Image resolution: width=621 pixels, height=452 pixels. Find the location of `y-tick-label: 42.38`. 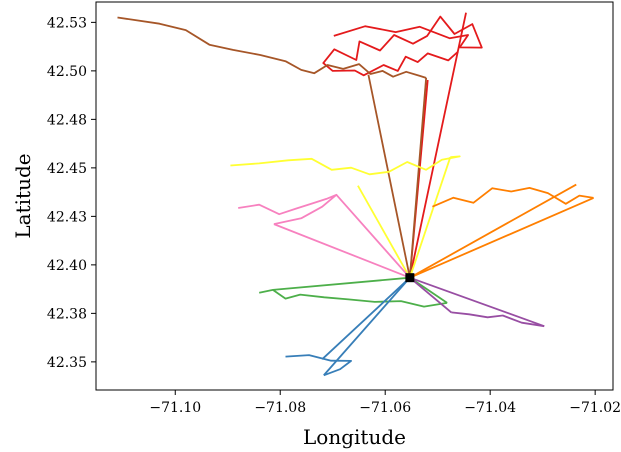

y-tick-label: 42.38 is located at coordinates (67, 314).